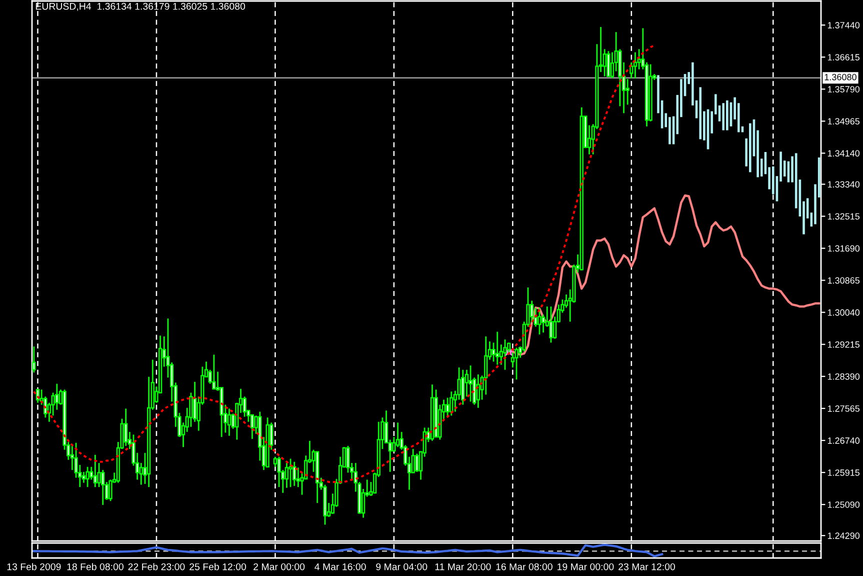  Describe the element at coordinates (218, 566) in the screenshot. I see `x-tick-label: 25 Feb 12:00` at that location.